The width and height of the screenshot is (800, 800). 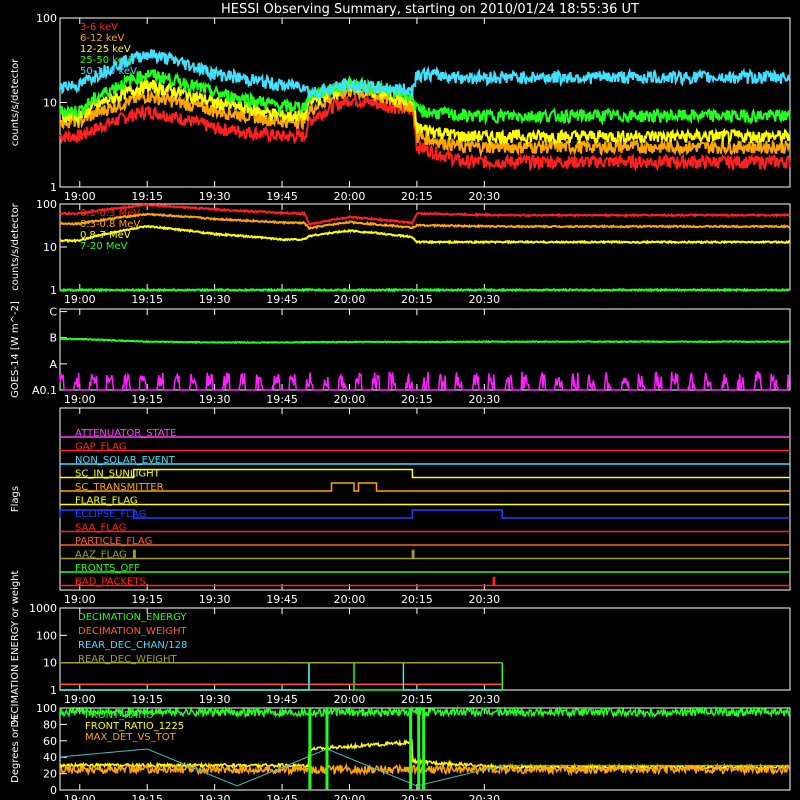 I want to click on flag-label-particle_flag: PARTICLE_FLAG, so click(x=113, y=541).